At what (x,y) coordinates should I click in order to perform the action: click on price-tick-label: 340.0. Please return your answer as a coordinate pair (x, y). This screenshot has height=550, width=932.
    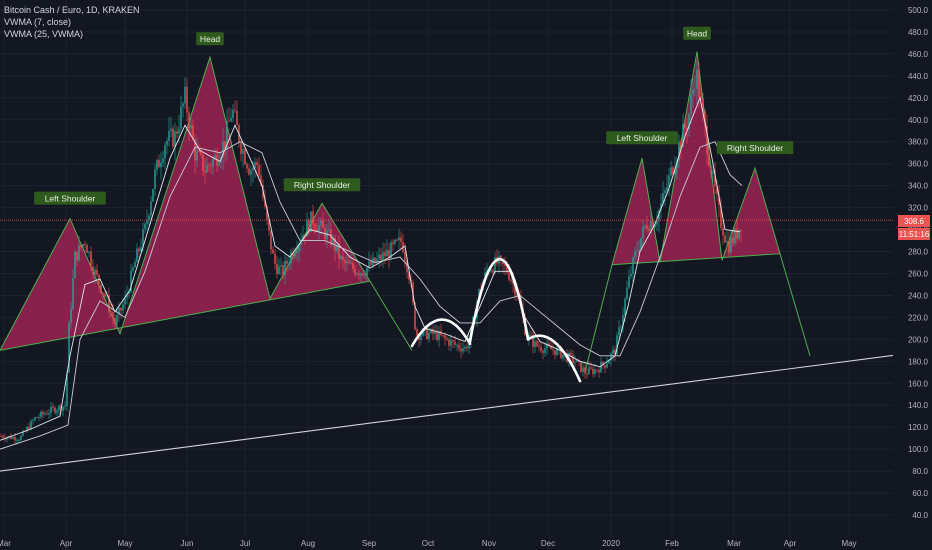
    Looking at the image, I should click on (918, 186).